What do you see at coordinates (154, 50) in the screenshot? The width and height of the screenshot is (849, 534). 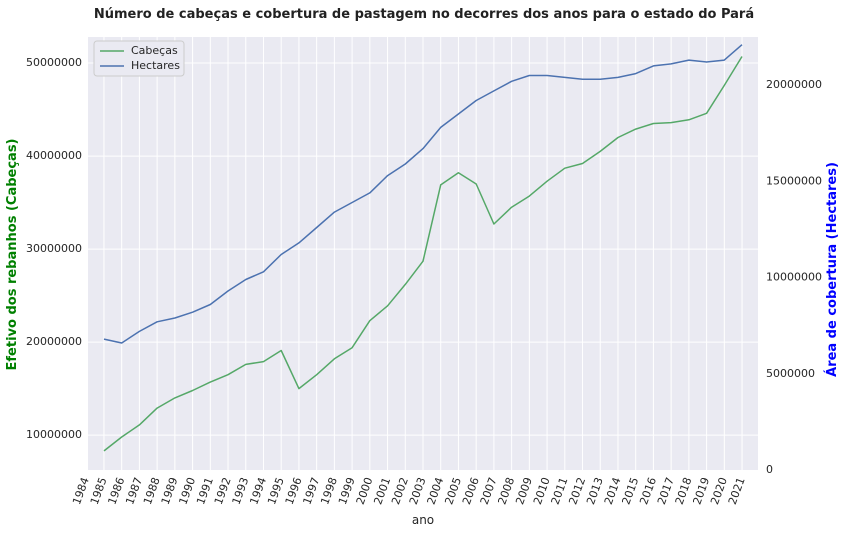 I see `legend-label: Cabeças` at bounding box center [154, 50].